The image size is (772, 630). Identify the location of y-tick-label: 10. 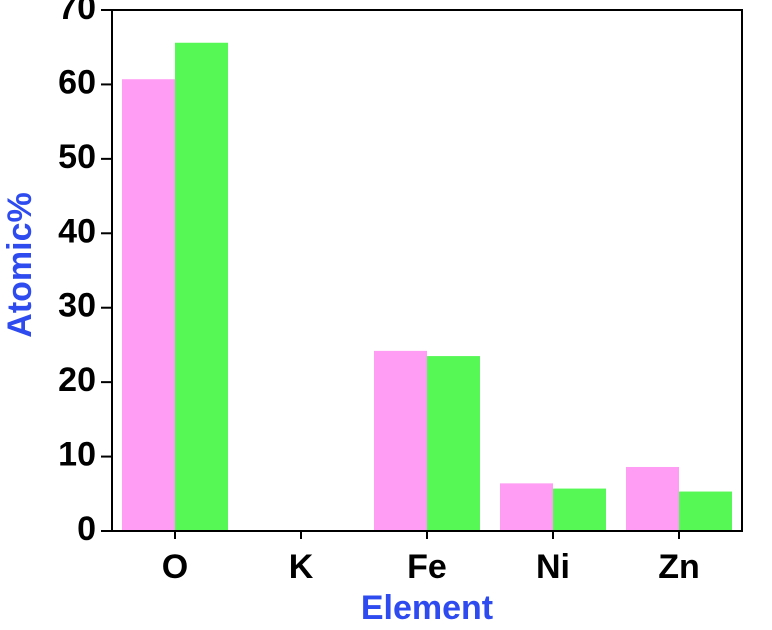
(77, 455).